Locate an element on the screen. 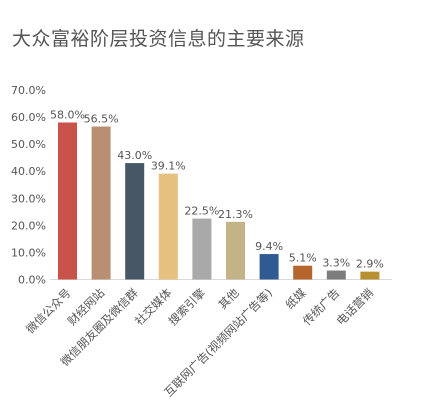 Image resolution: width=426 pixels, height=409 pixels. data-label: 39.1% is located at coordinates (168, 166).